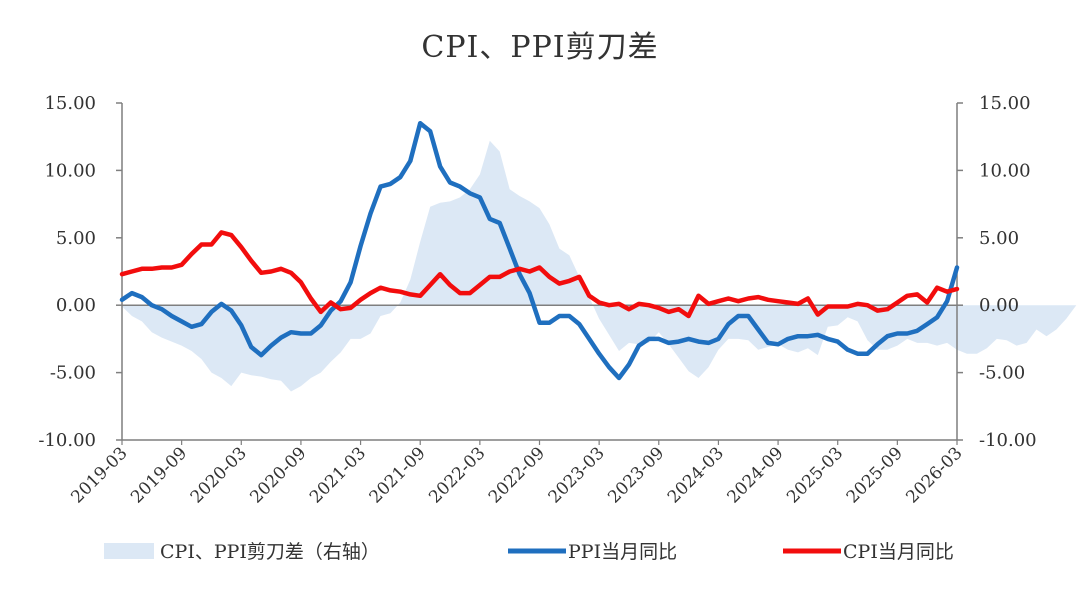 This screenshot has width=1080, height=603. Describe the element at coordinates (70, 103) in the screenshot. I see `y-left-tick-label: 15.00` at that location.